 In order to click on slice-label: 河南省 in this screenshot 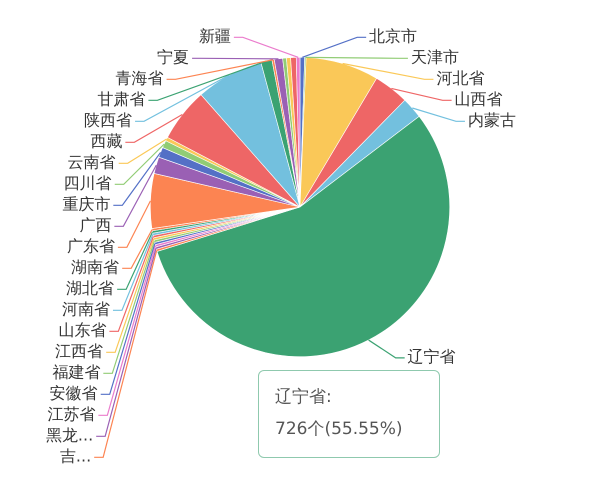, I will do `click(86, 308)`.